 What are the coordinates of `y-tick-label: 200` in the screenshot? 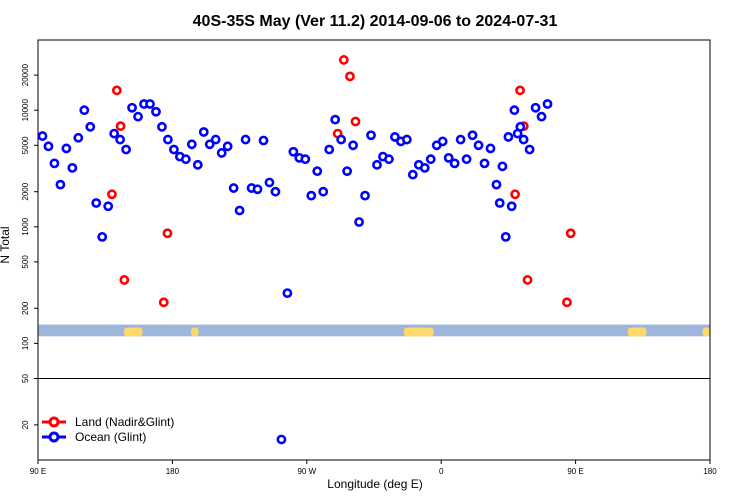 It's located at (25, 308).